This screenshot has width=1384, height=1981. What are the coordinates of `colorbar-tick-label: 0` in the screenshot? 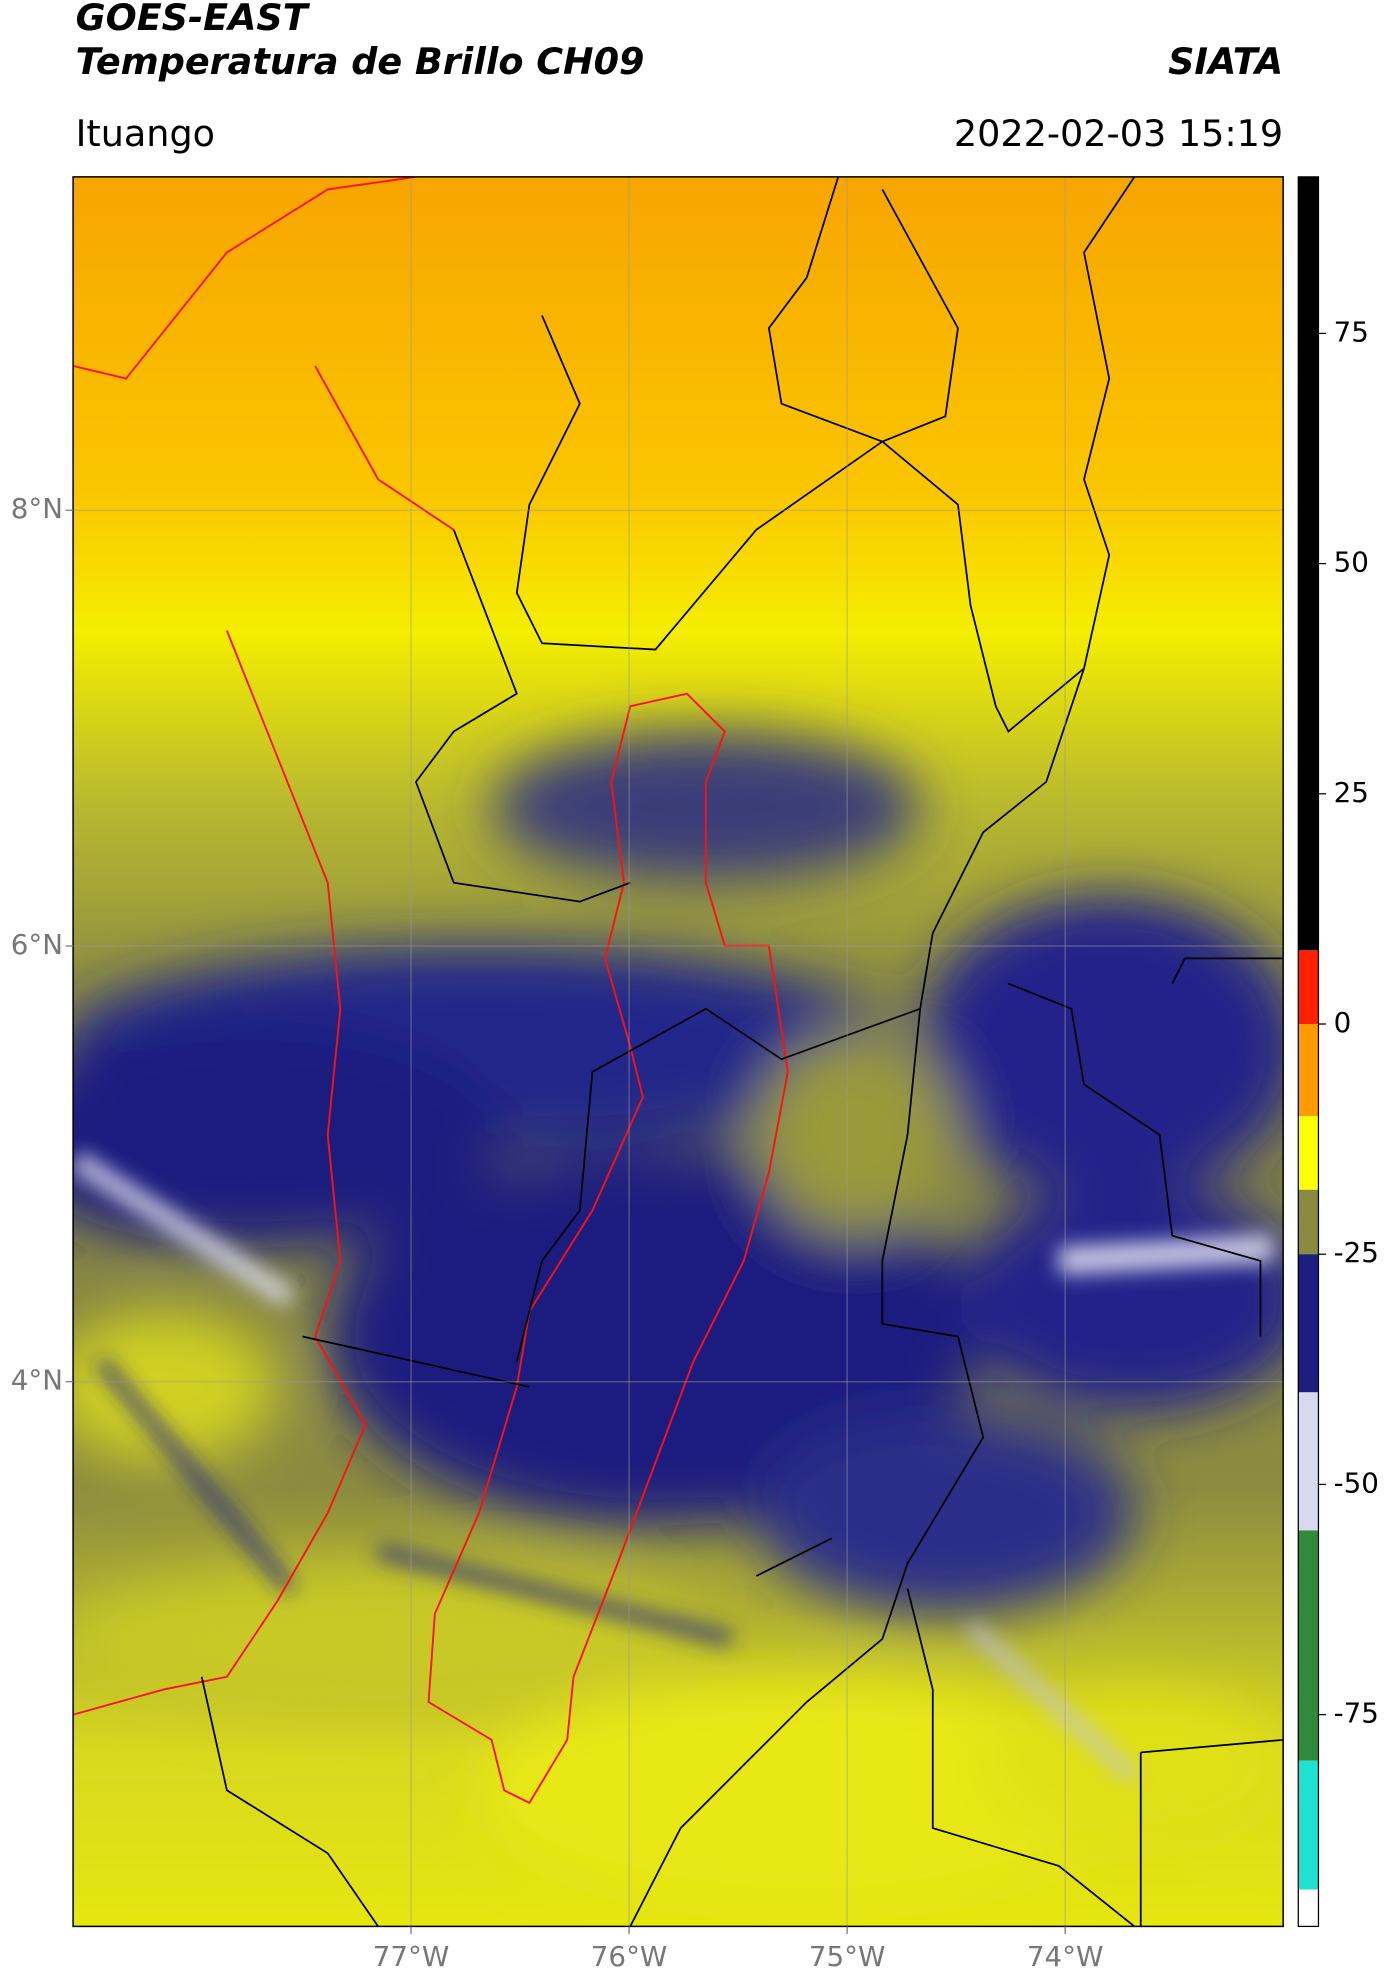 It's located at (1343, 1022).